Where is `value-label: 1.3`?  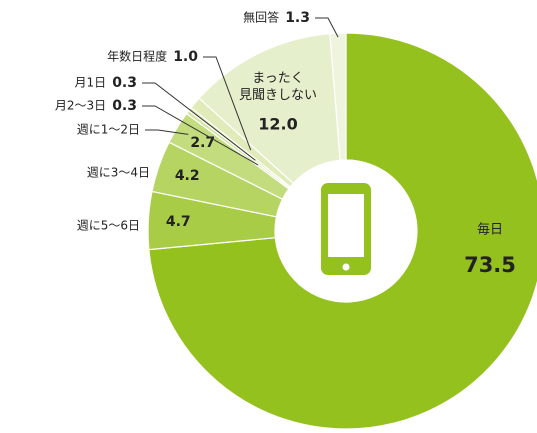 value-label: 1.3 is located at coordinates (297, 18).